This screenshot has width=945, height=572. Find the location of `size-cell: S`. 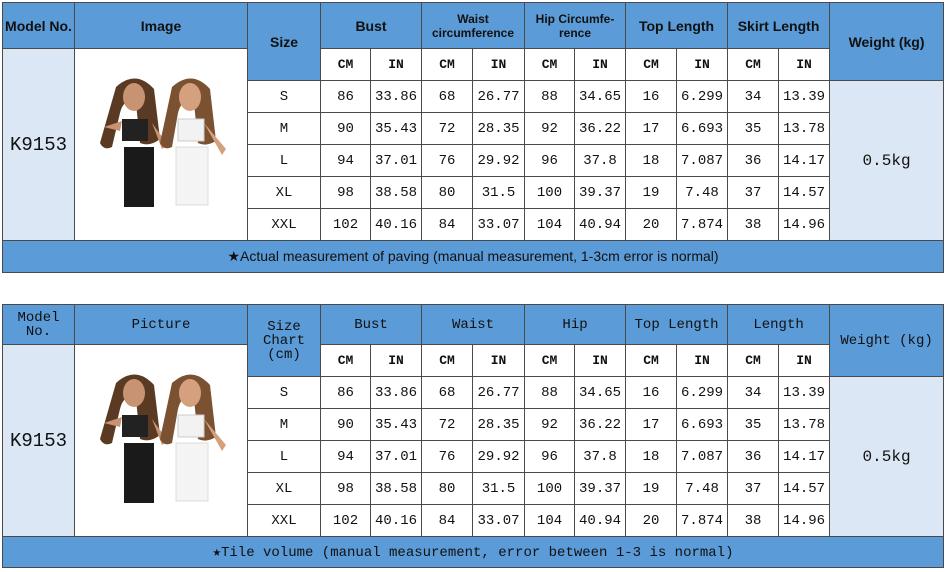

size-cell: S is located at coordinates (284, 392).